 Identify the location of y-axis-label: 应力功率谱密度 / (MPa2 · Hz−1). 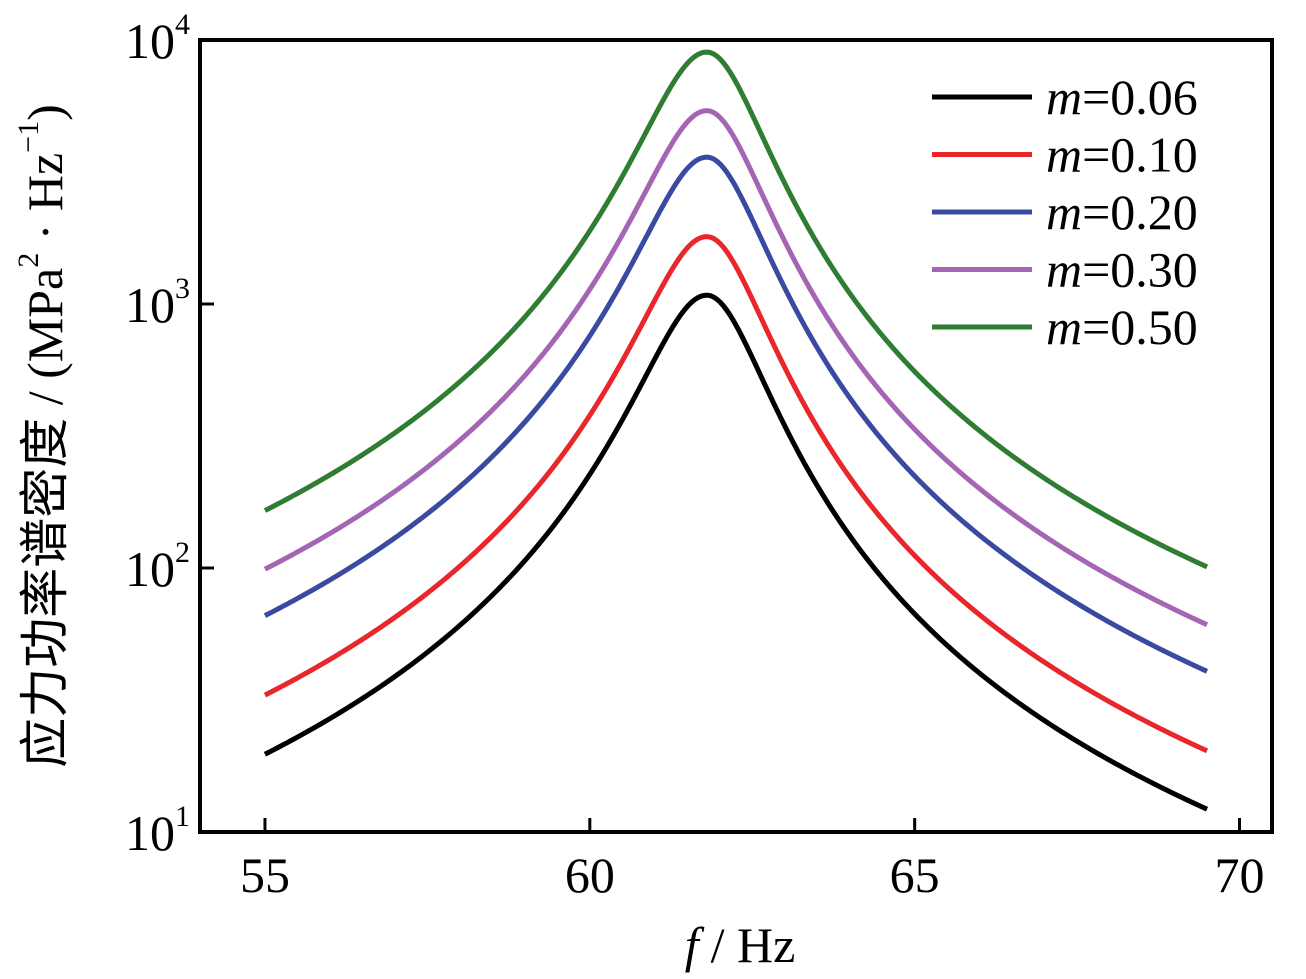
(42, 436).